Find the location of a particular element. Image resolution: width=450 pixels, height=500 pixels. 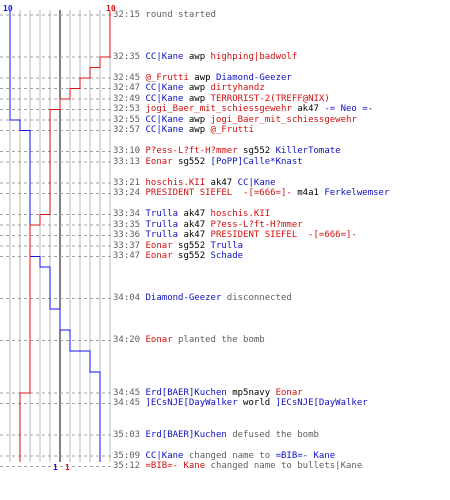

event-player: jogi_Baer_mit_schiessgewehr is located at coordinates (283, 119).